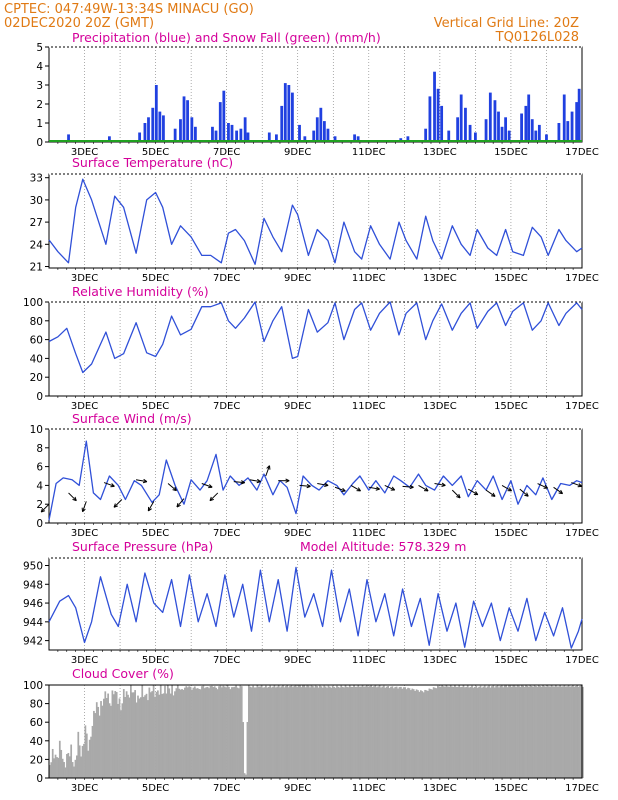 The height and width of the screenshot is (800, 618). What do you see at coordinates (140, 291) in the screenshot?
I see `humidity-panel-title: Relative Humidity (%)` at bounding box center [140, 291].